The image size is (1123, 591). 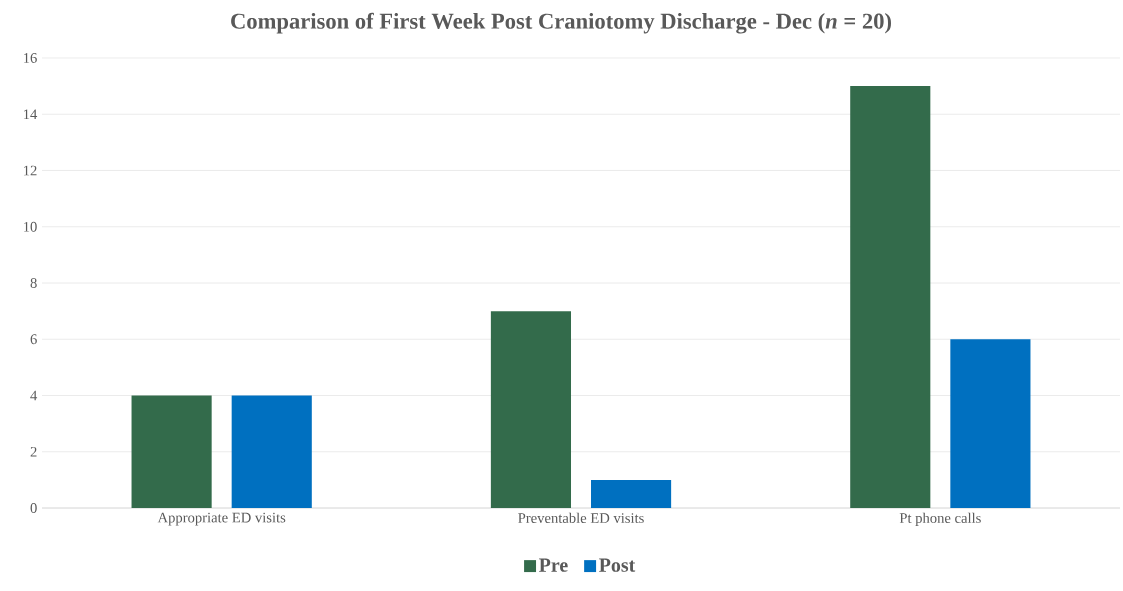 What do you see at coordinates (33, 508) in the screenshot?
I see `y-tick-label: 0` at bounding box center [33, 508].